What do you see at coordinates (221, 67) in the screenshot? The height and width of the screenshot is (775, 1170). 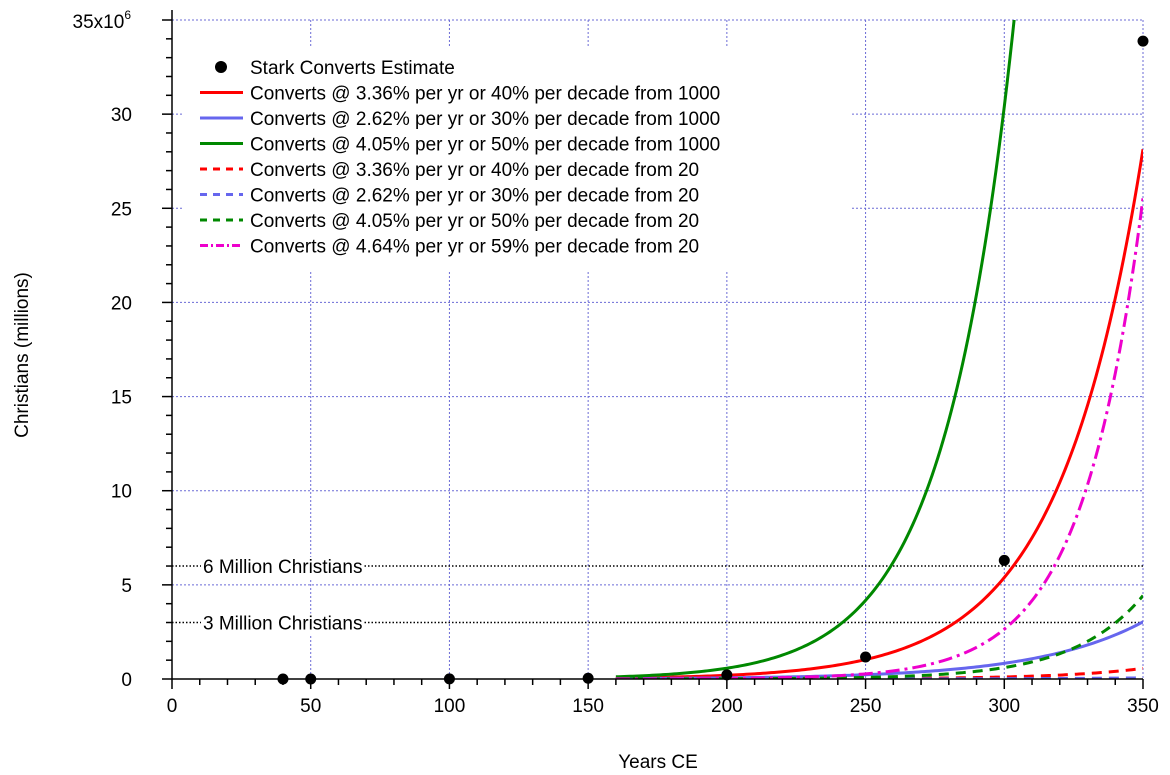 I see `legend-point-marker` at bounding box center [221, 67].